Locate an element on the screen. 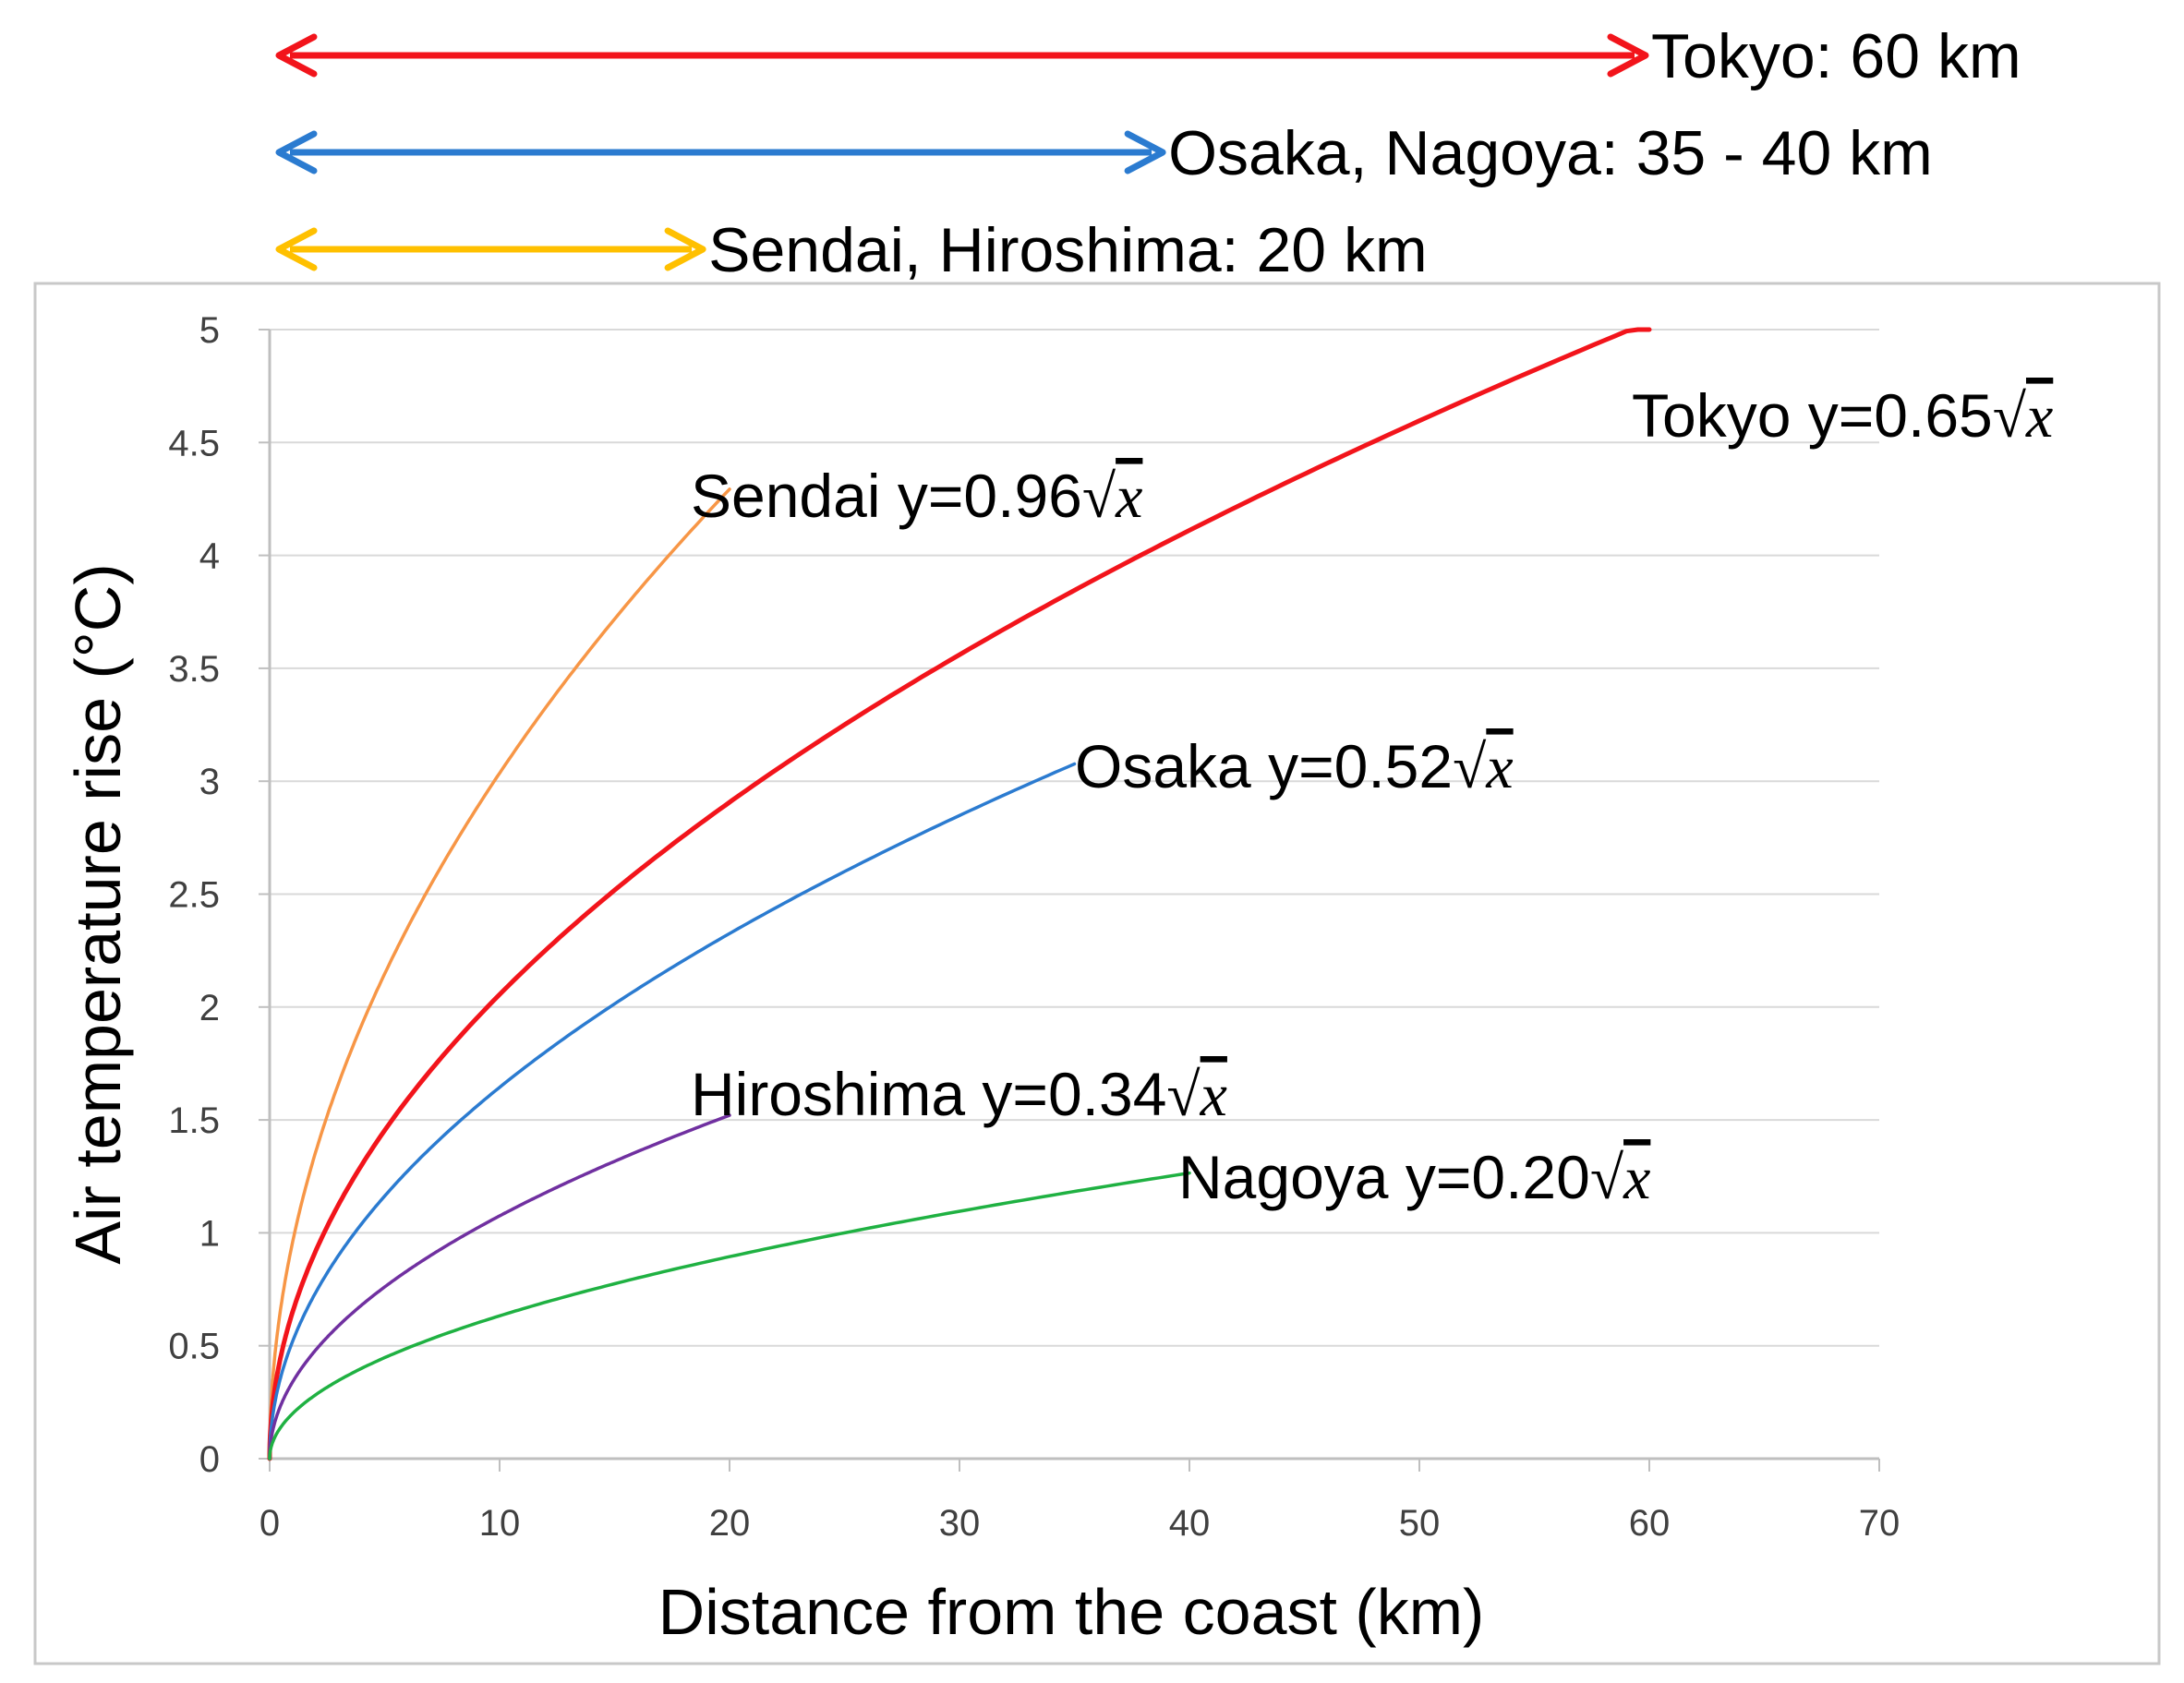 The height and width of the screenshot is (1683, 2184). x-tick-label: 70 is located at coordinates (1879, 1523).